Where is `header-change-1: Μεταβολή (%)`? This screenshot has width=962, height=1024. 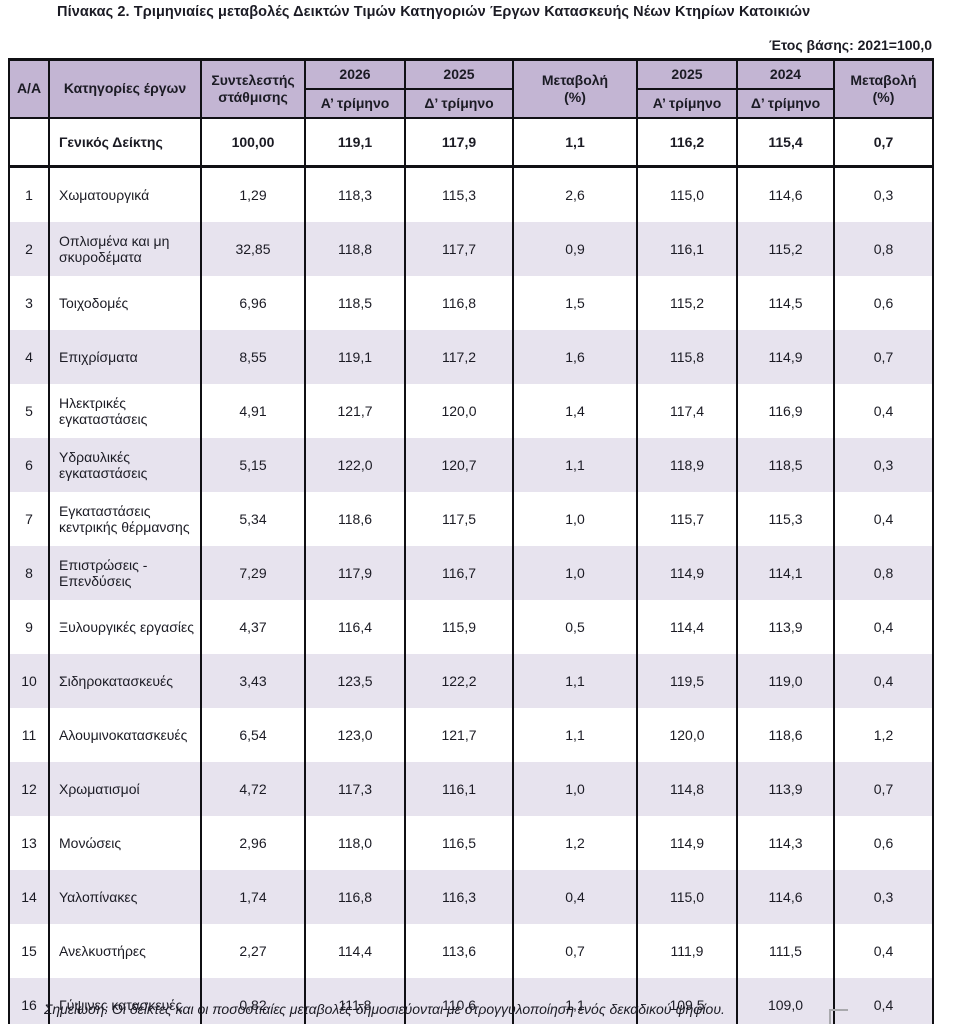
header-change-1: Μεταβολή (%) is located at coordinates (575, 88).